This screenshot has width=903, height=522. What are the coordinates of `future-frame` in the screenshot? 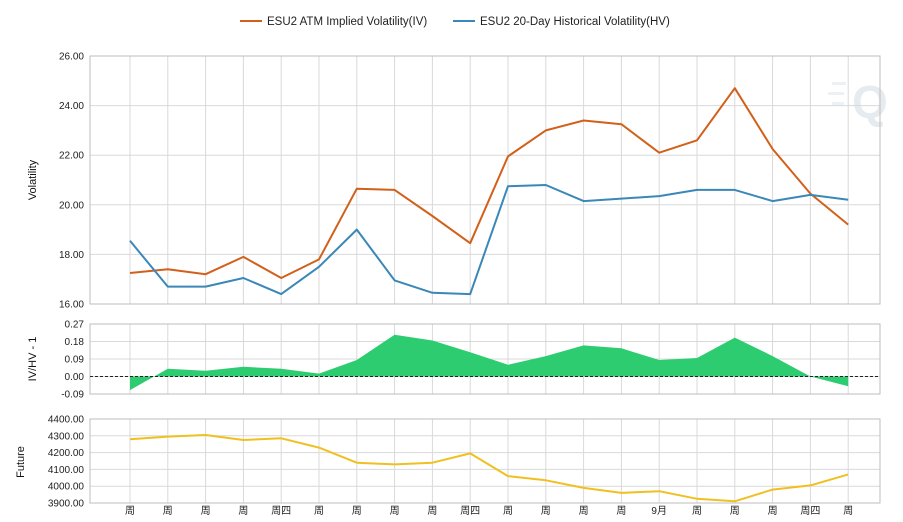 It's located at (485, 461).